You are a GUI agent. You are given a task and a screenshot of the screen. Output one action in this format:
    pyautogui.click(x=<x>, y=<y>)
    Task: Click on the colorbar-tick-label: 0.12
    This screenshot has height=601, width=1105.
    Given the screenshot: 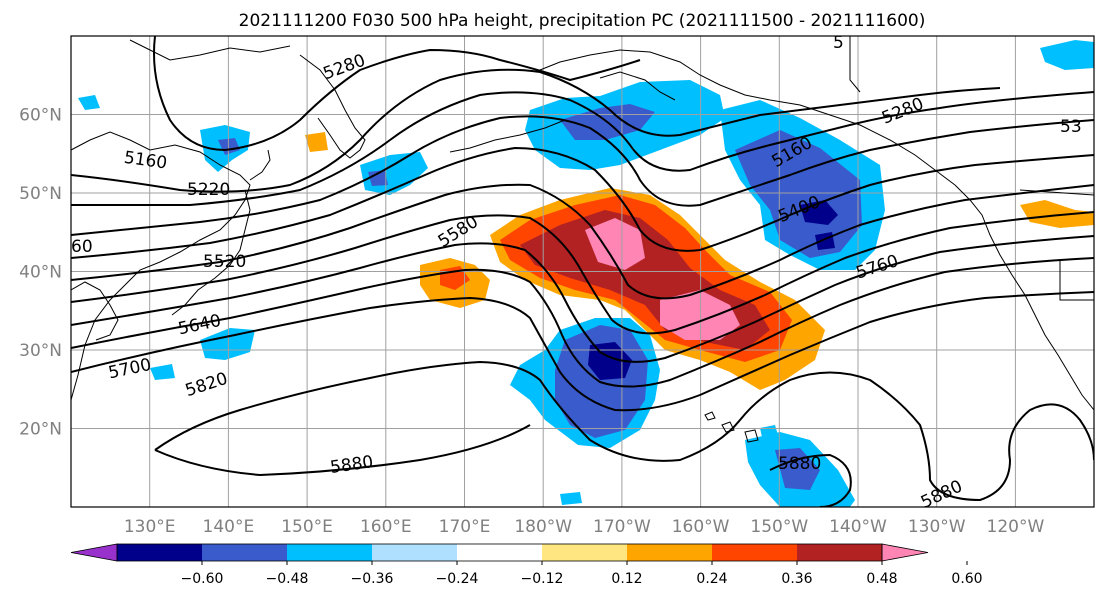 What is the action you would take?
    pyautogui.click(x=626, y=579)
    